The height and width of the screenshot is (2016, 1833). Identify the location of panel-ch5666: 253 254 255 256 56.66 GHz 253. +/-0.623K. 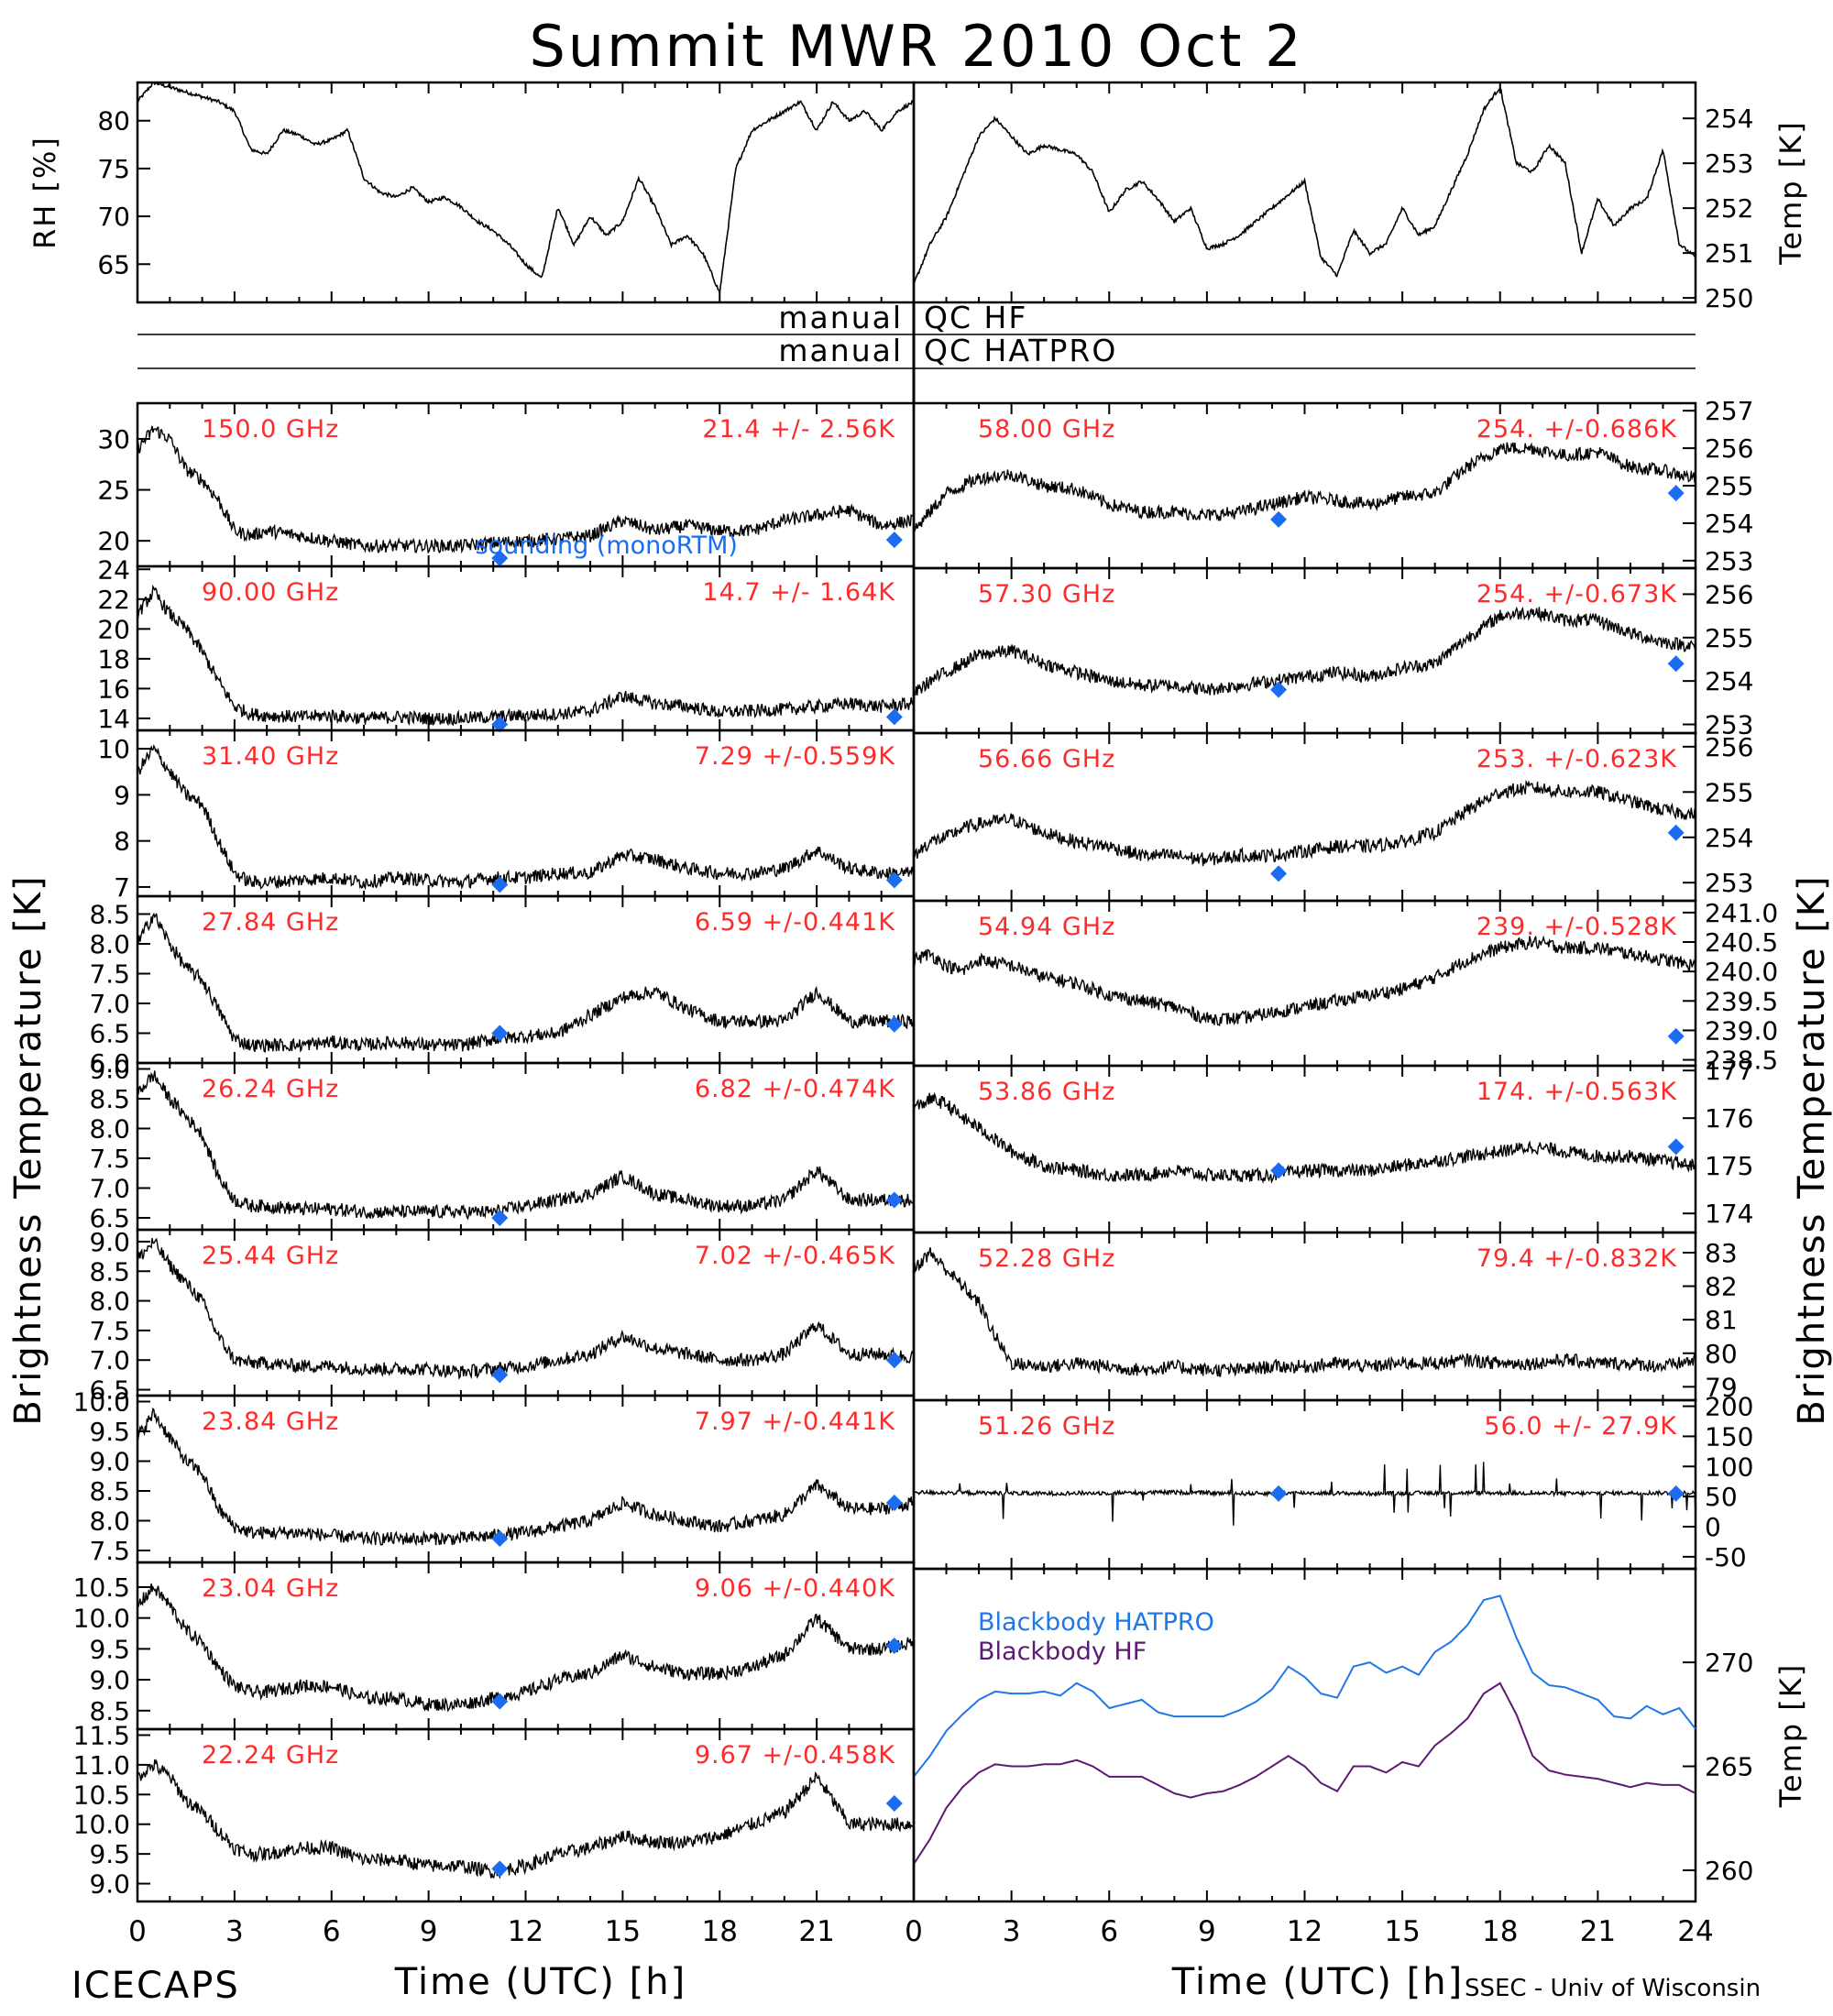
(1332, 817).